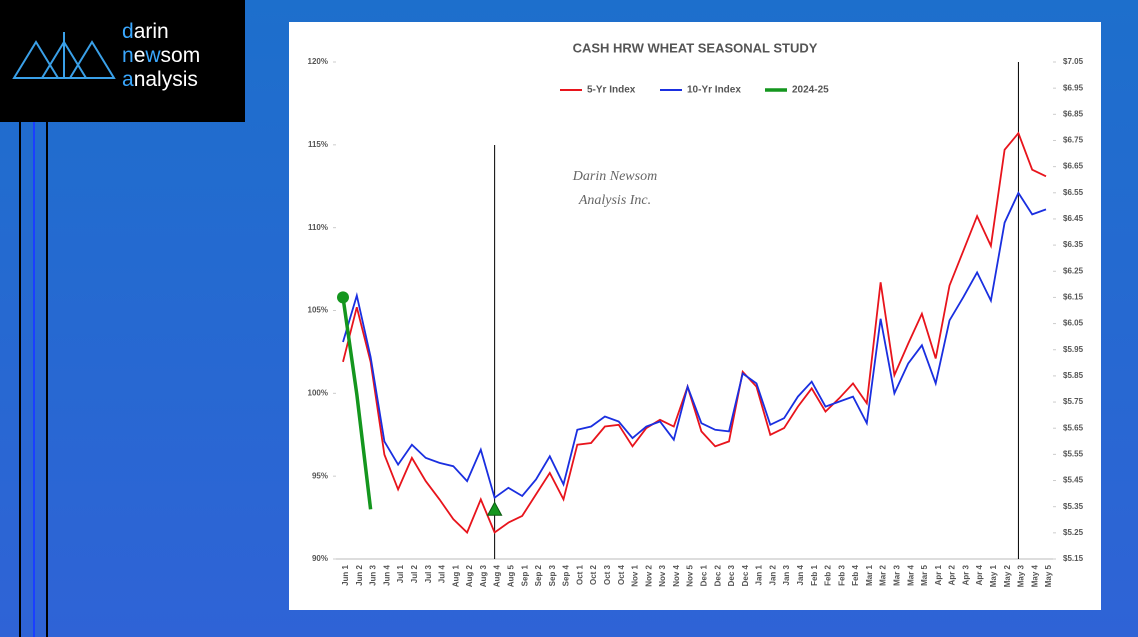 This screenshot has height=637, width=1138. Describe the element at coordinates (524, 575) in the screenshot. I see `x-tick-label: Sep 1` at that location.